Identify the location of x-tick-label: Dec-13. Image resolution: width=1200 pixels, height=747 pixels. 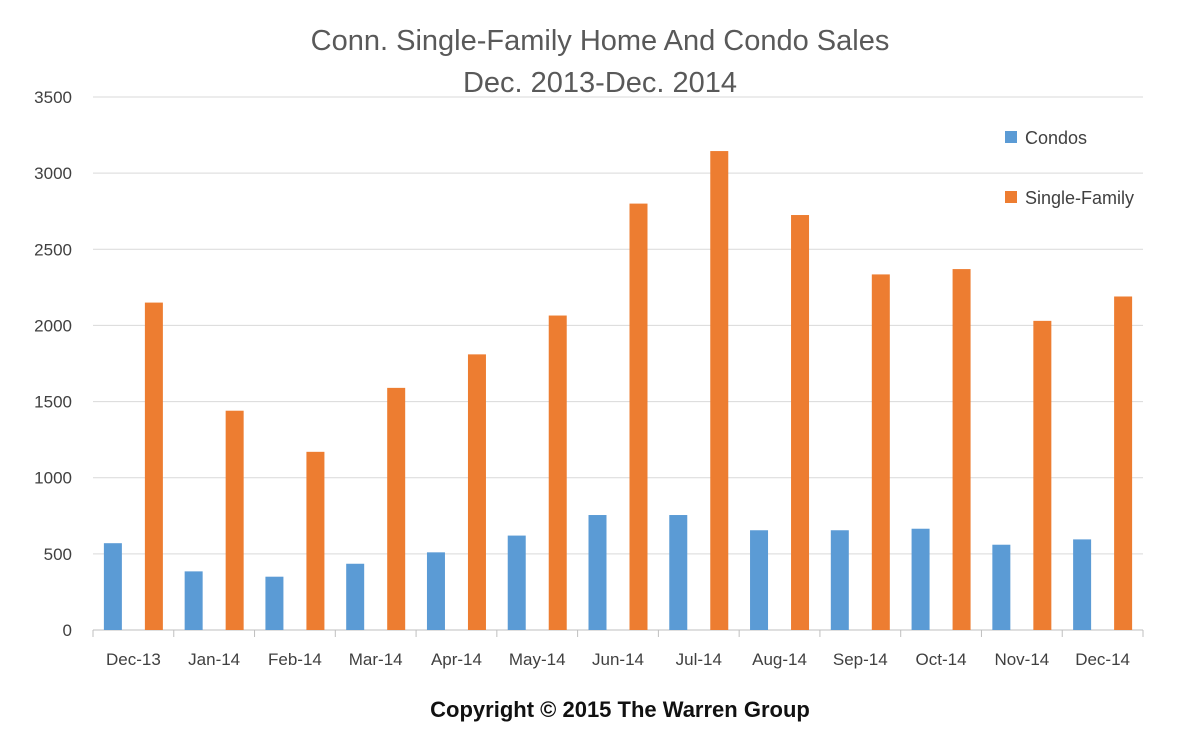
(133, 659).